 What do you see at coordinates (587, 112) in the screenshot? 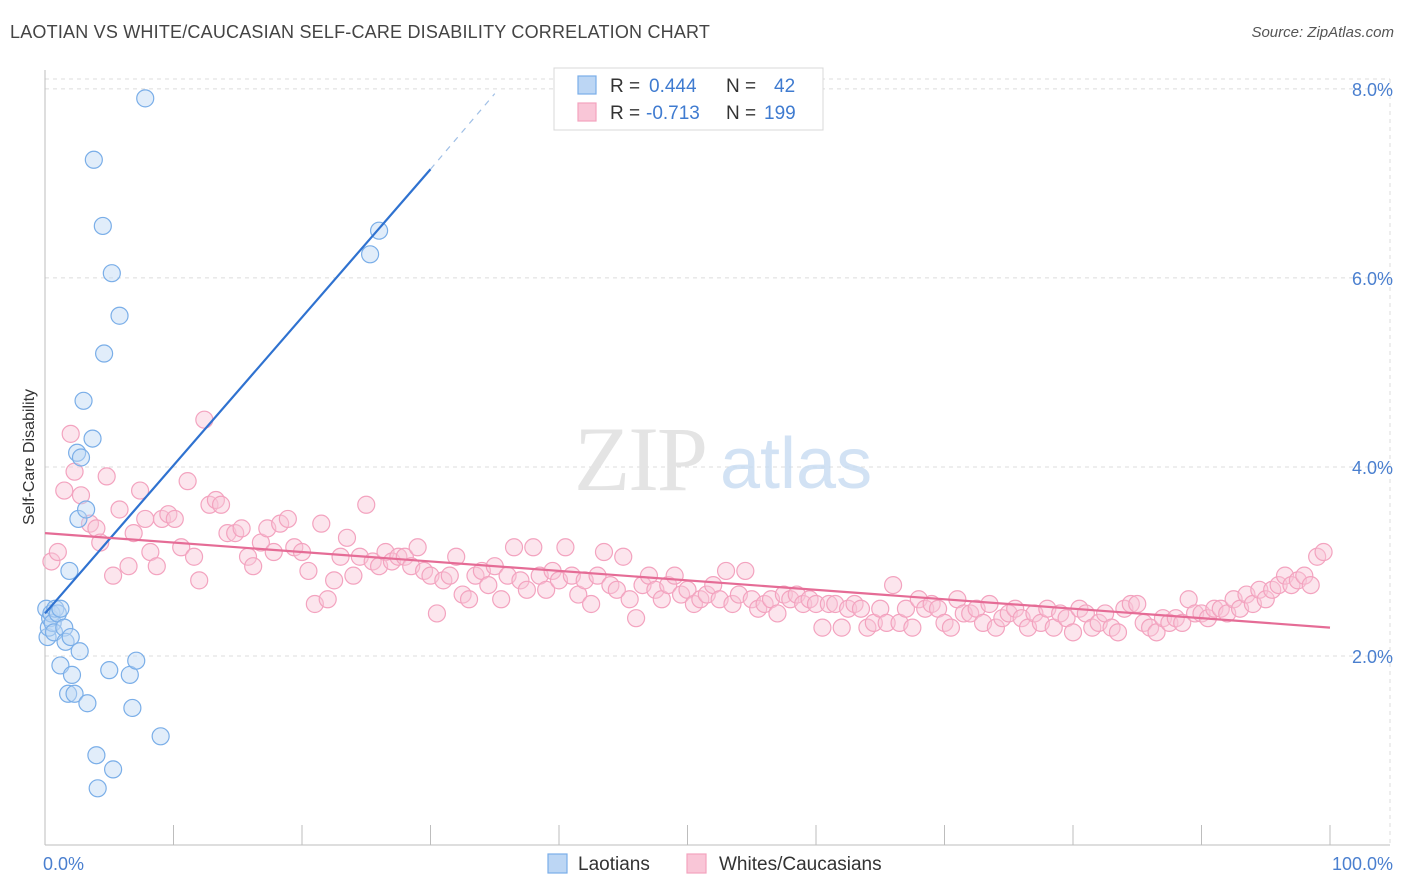
I see `legend-swatch-pink` at bounding box center [587, 112].